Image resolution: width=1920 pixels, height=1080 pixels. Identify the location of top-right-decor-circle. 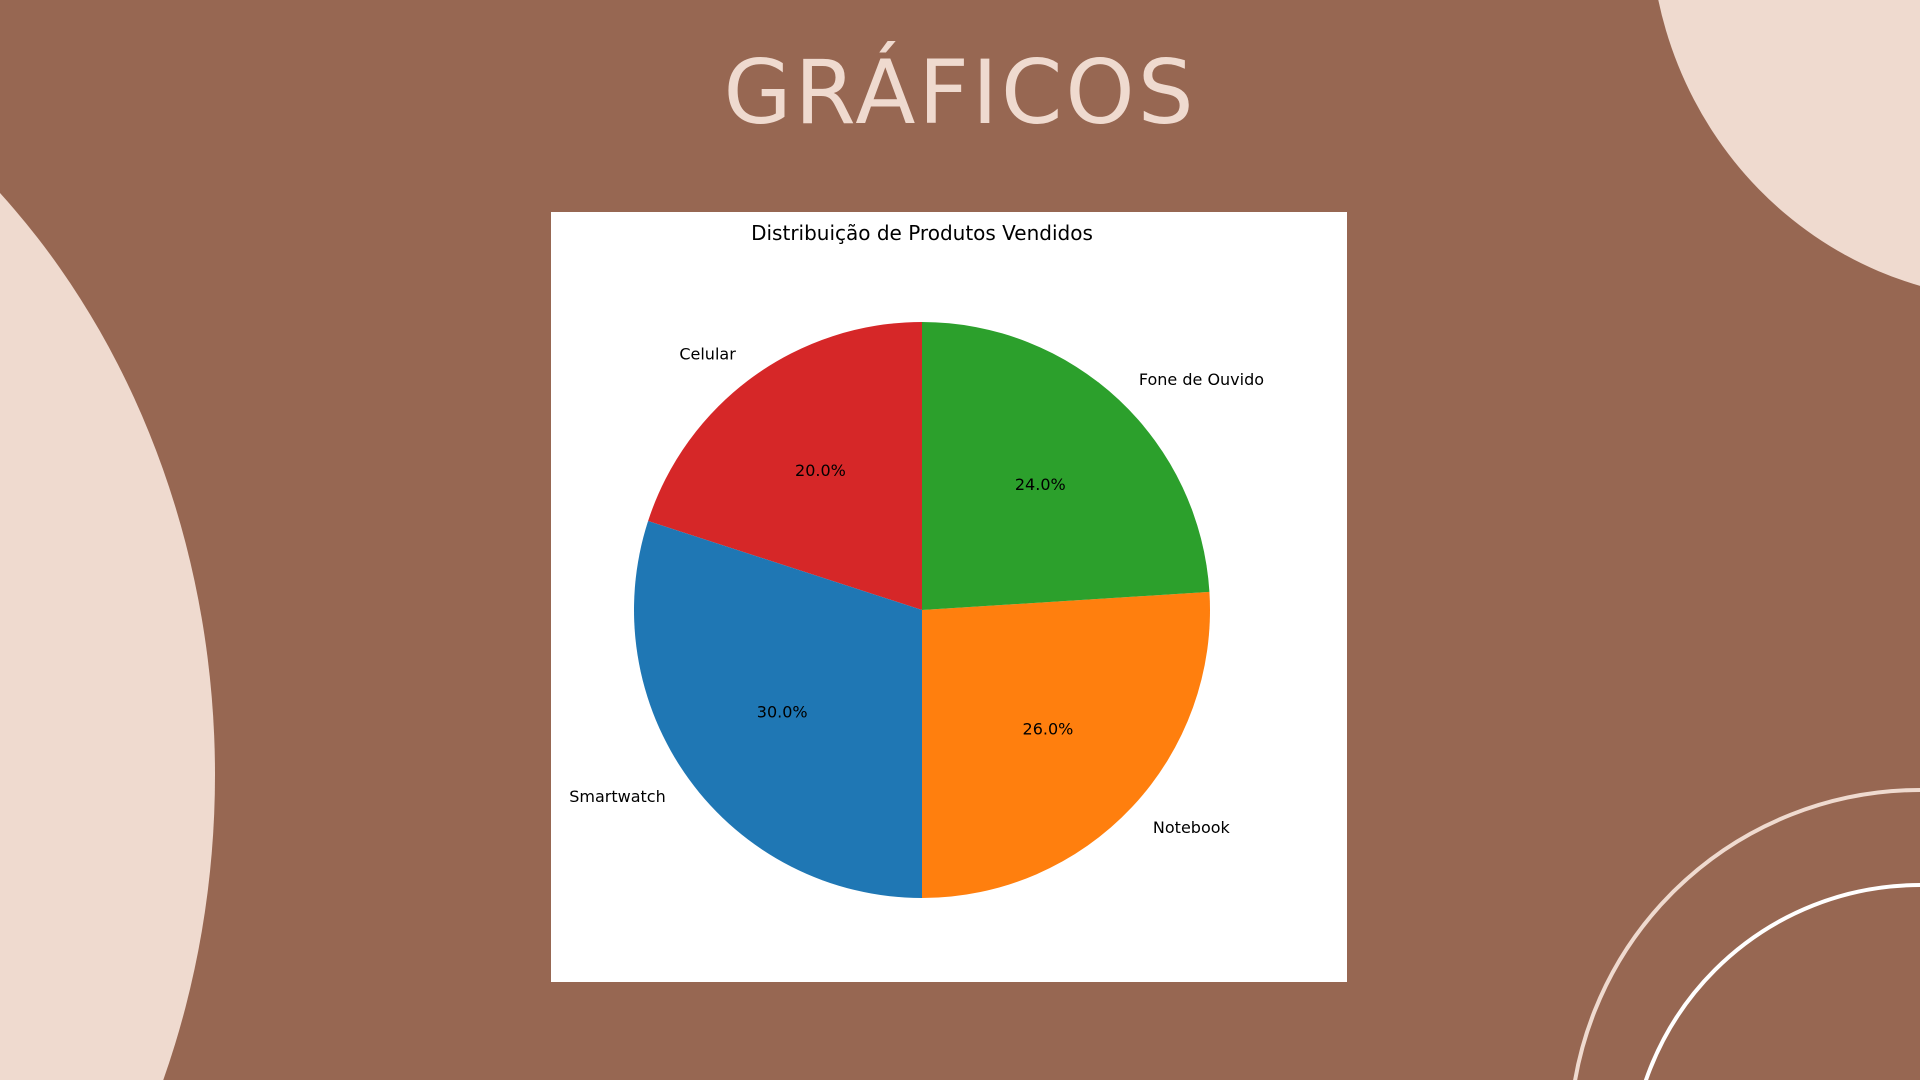
(1789, 143).